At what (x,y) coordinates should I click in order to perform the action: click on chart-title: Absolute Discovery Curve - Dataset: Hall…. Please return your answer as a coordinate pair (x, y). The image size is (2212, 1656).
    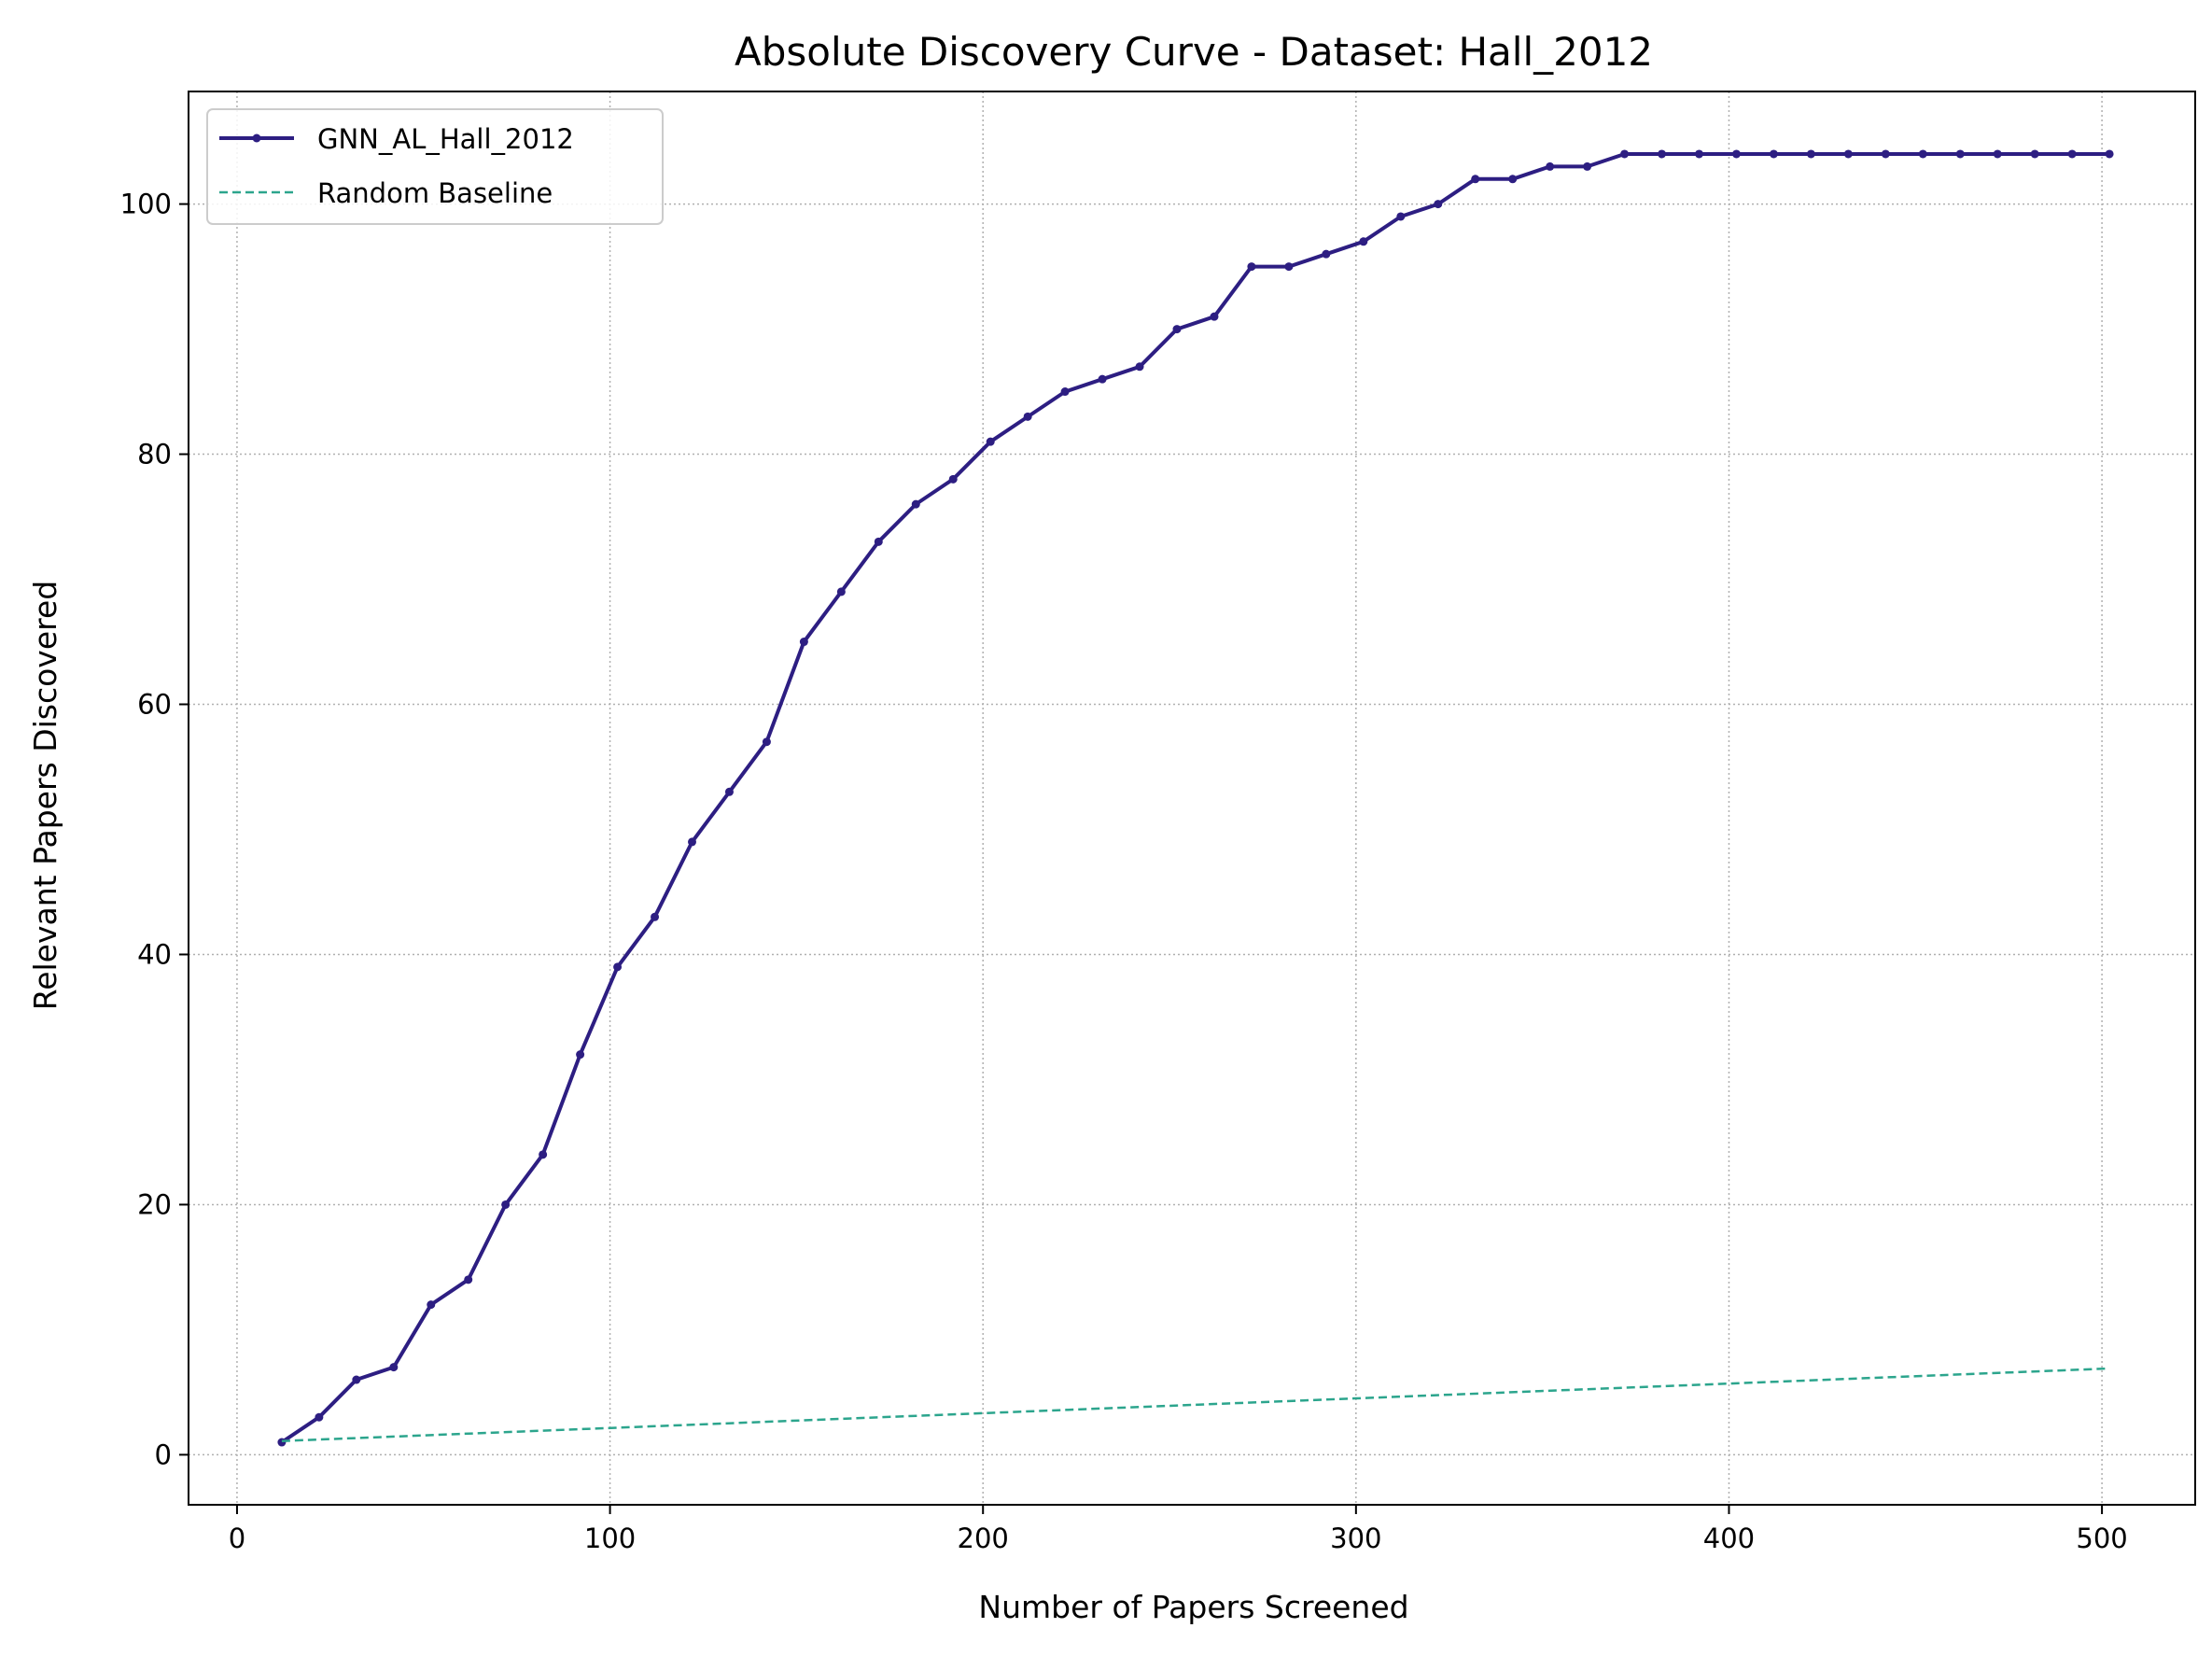
    Looking at the image, I should click on (1194, 52).